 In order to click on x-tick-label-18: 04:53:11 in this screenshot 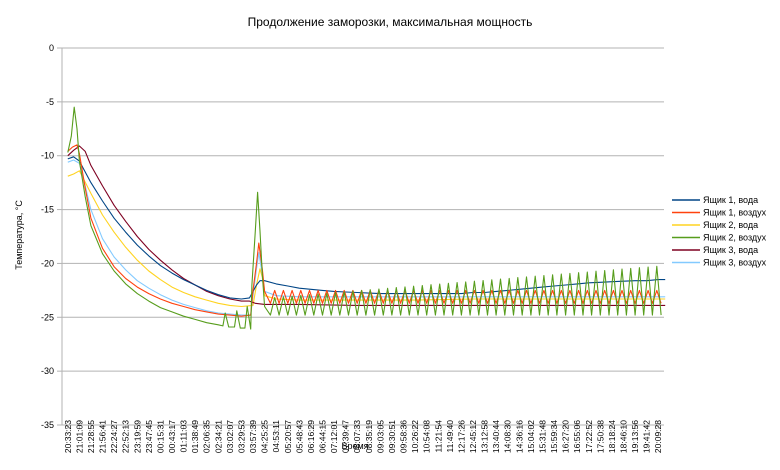, I will do `click(276, 436)`.